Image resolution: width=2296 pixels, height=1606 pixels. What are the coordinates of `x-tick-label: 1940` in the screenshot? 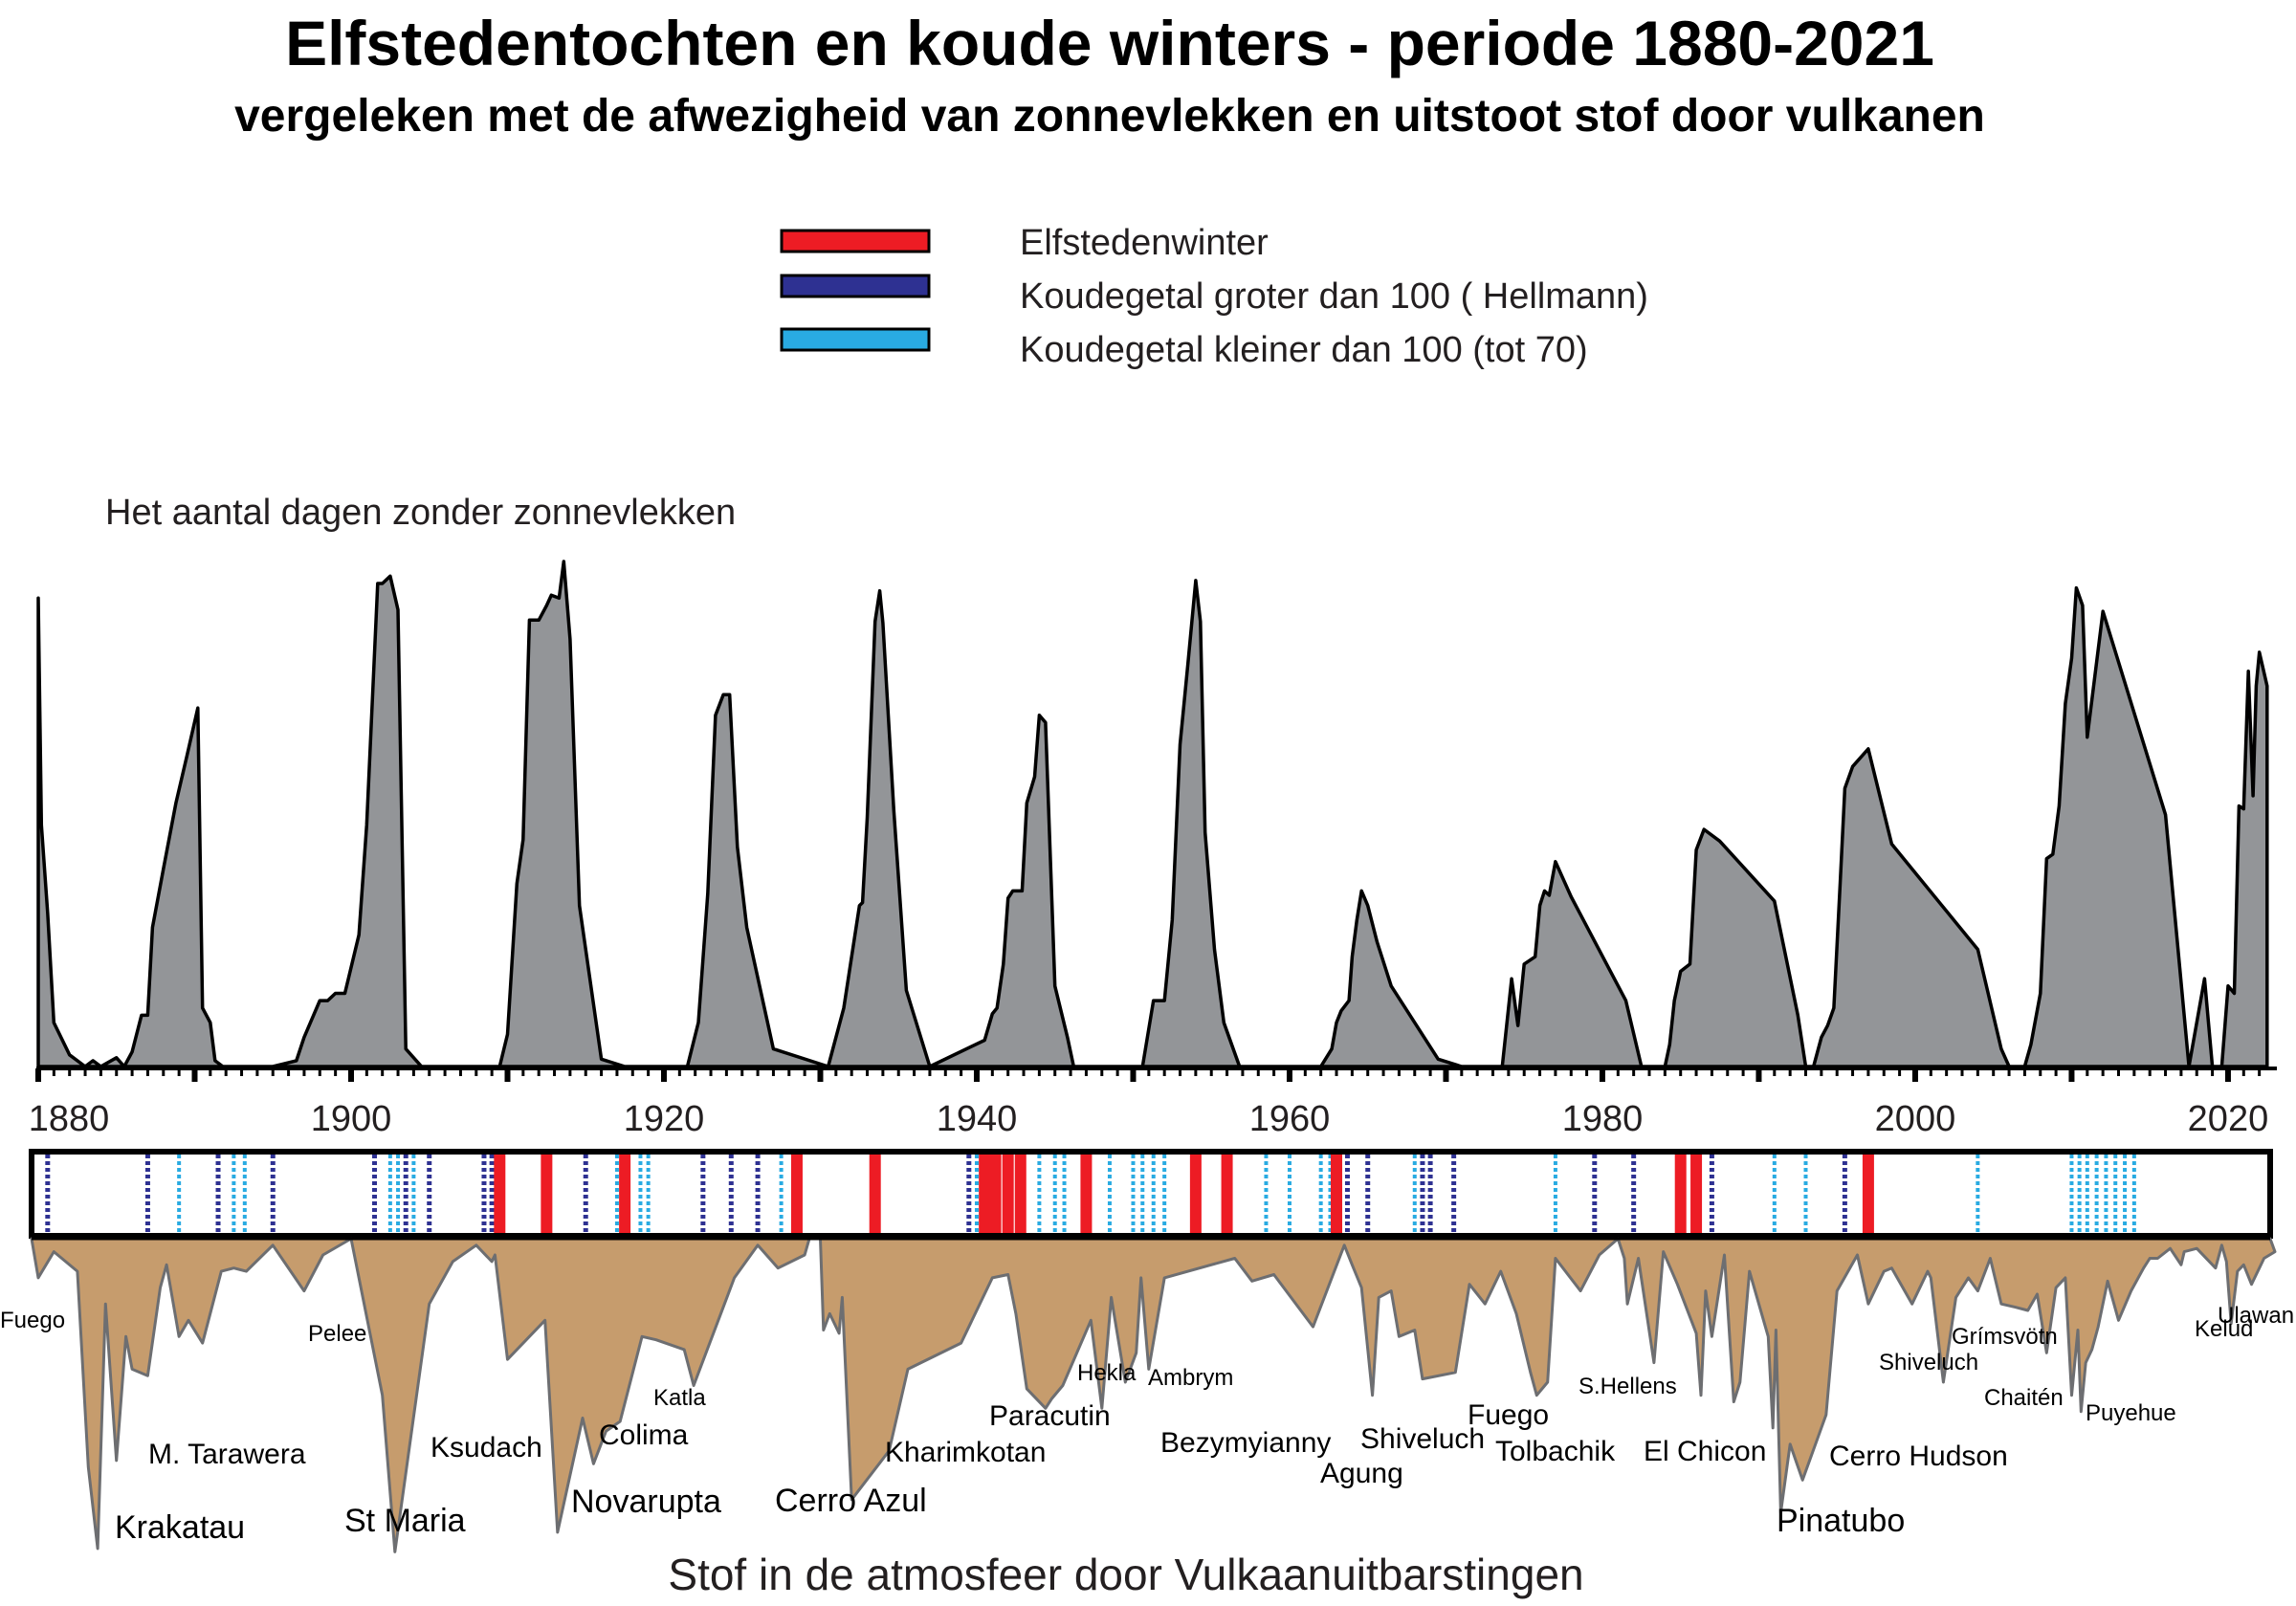 It's located at (978, 1119).